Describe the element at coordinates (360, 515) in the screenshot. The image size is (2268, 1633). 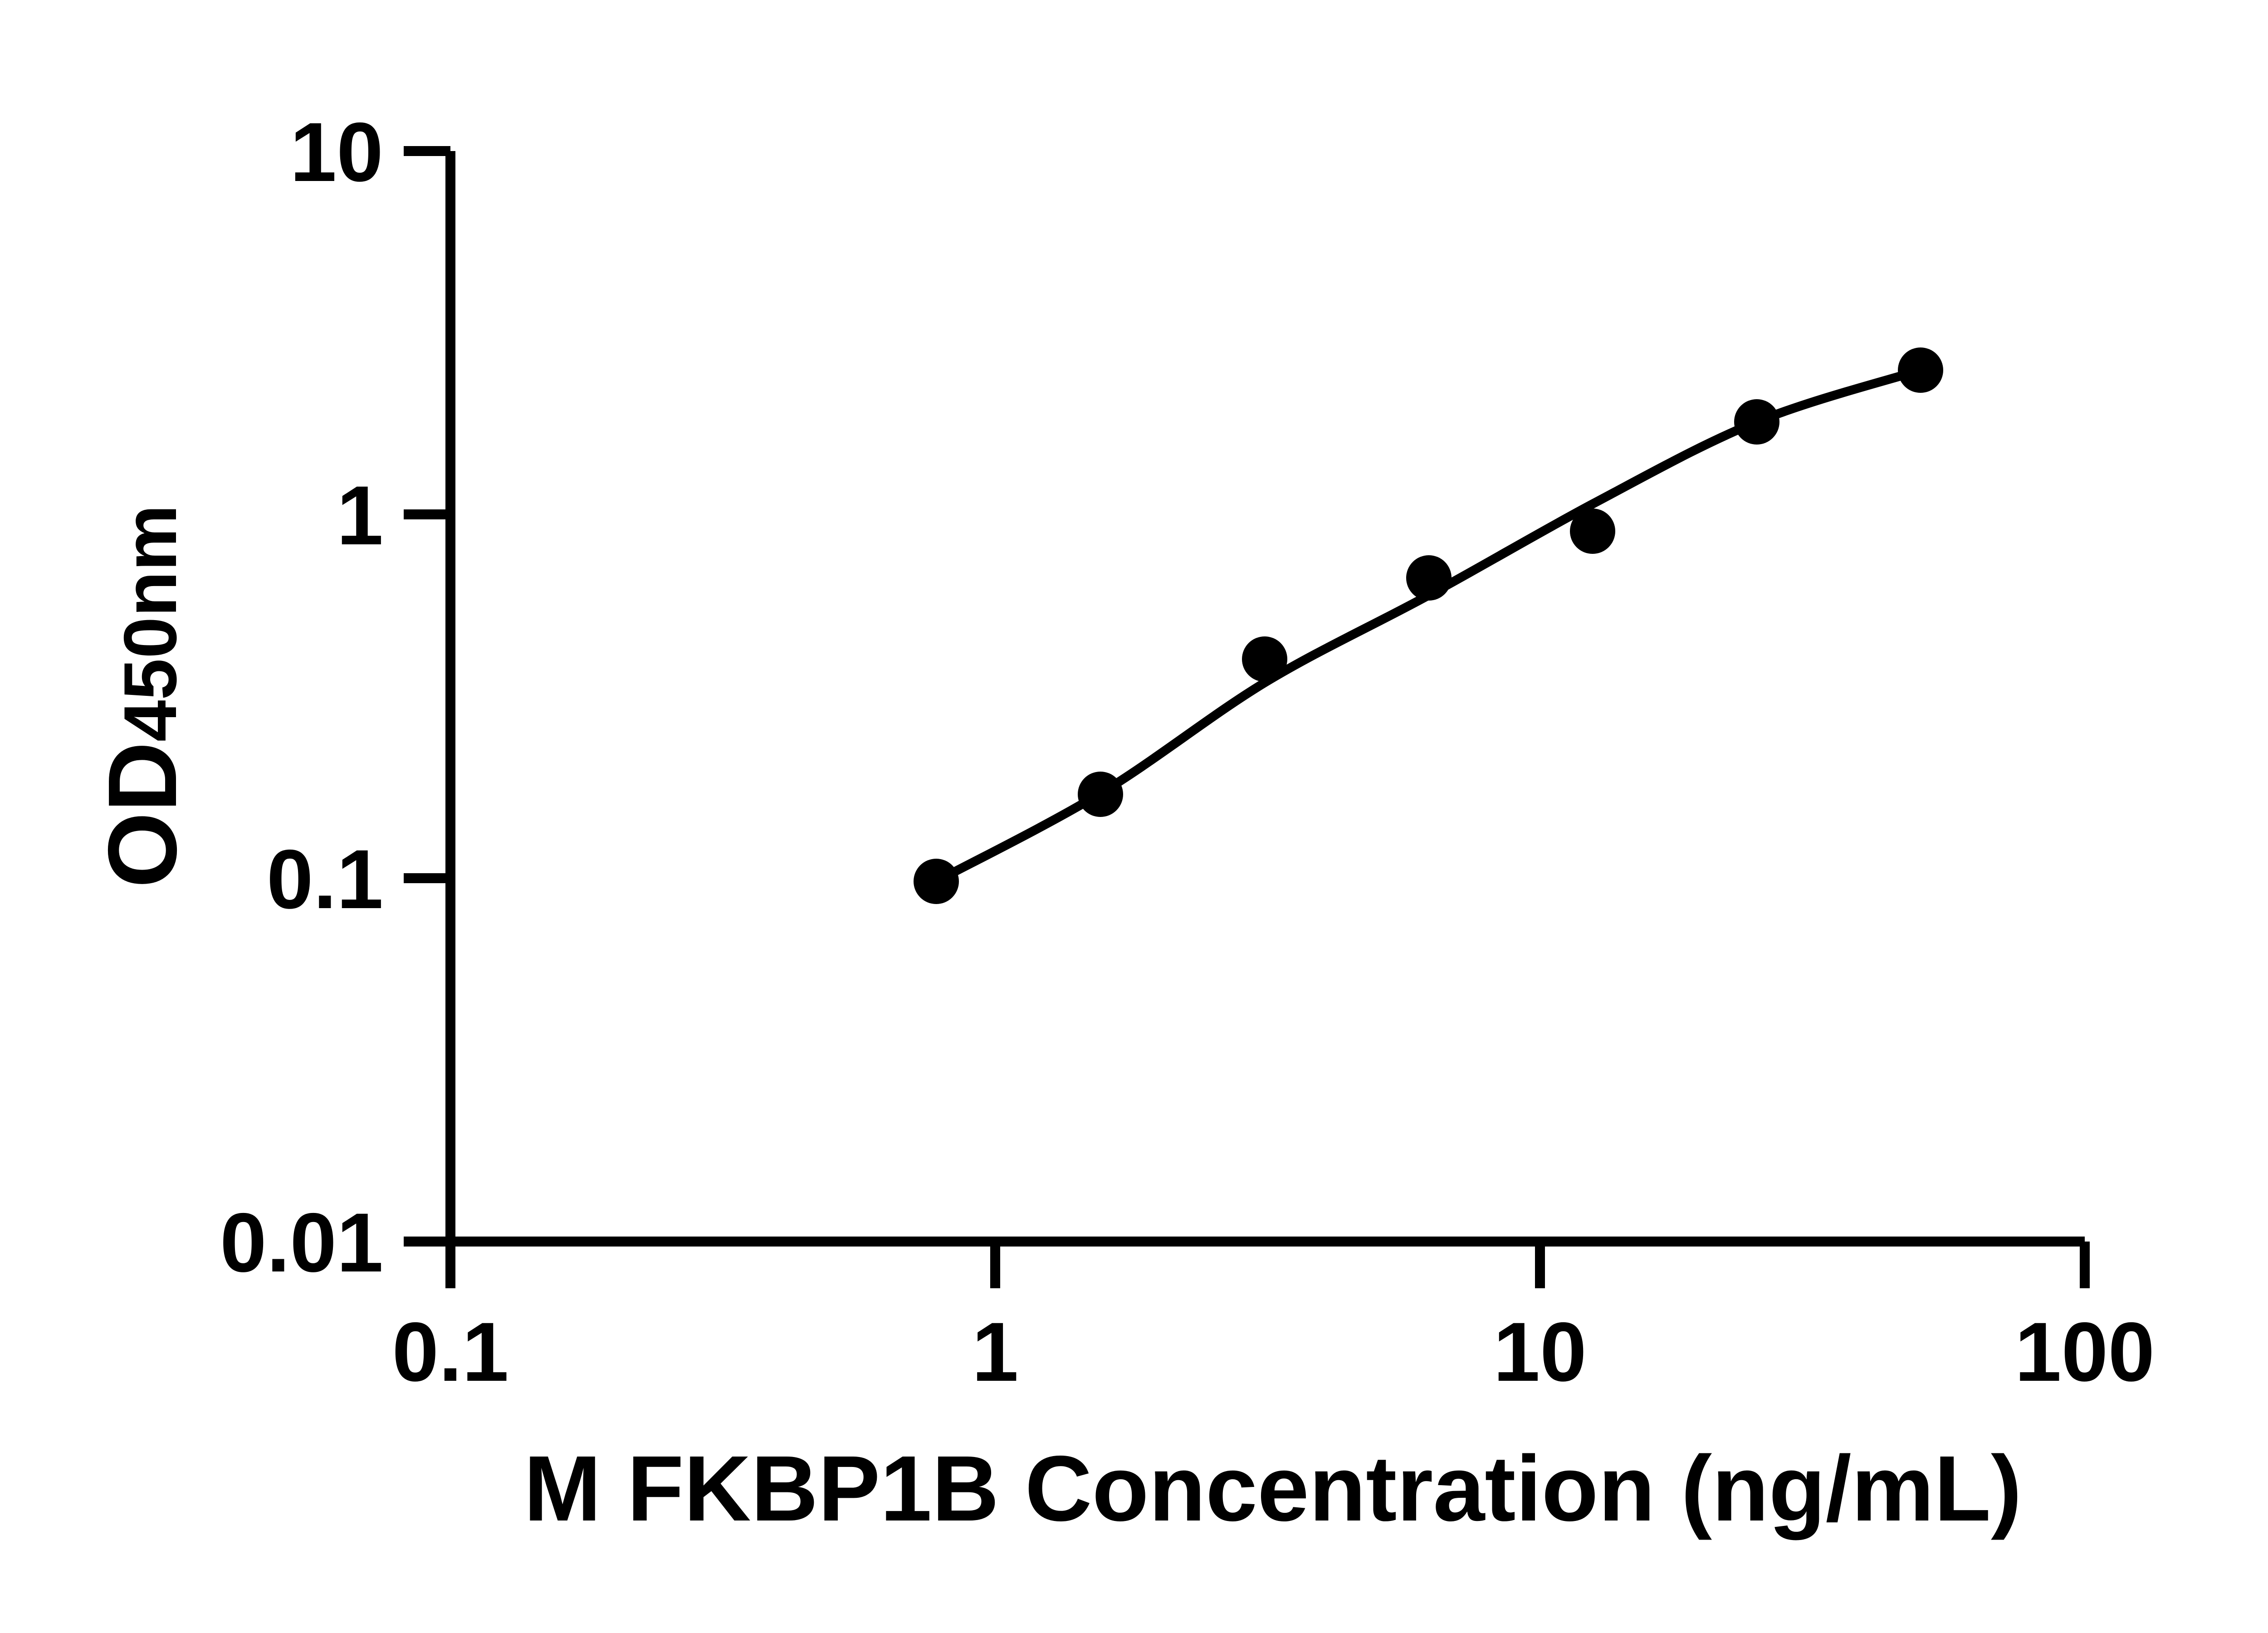
I see `y-tick-label: 1` at that location.